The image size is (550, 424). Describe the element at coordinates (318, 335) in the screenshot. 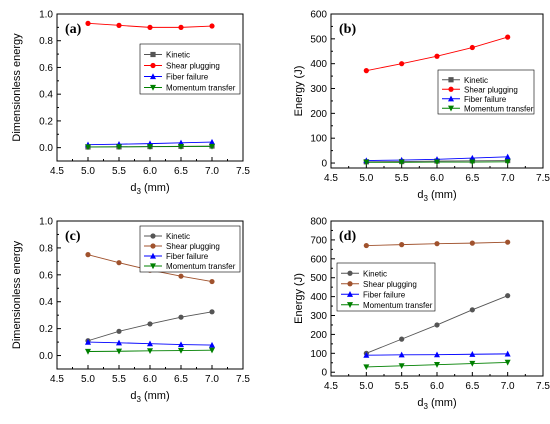

I see `y-tick-label: 200` at that location.